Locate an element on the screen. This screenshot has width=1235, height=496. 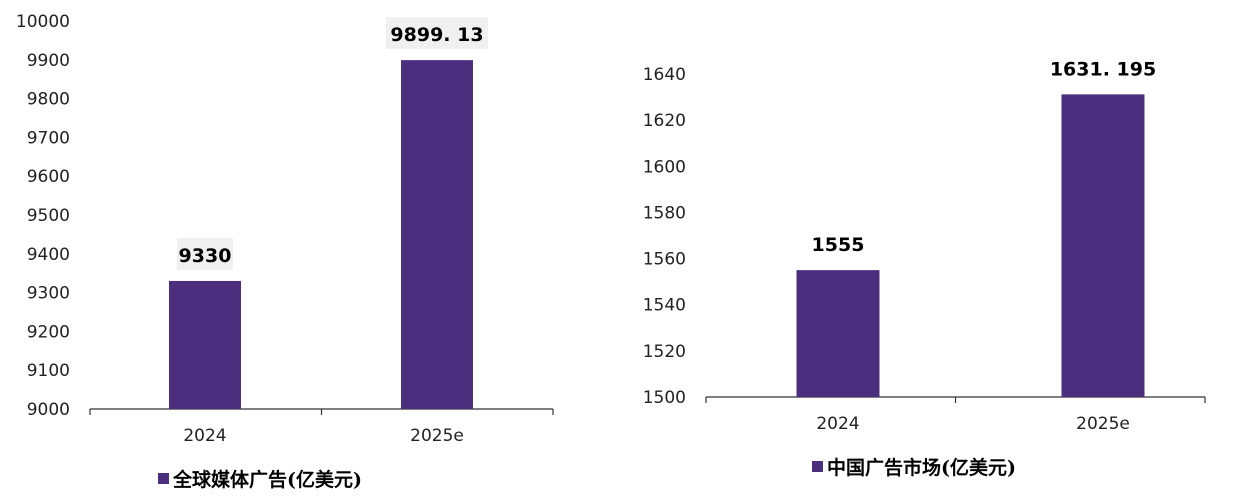
data-label: 9330 is located at coordinates (205, 256).